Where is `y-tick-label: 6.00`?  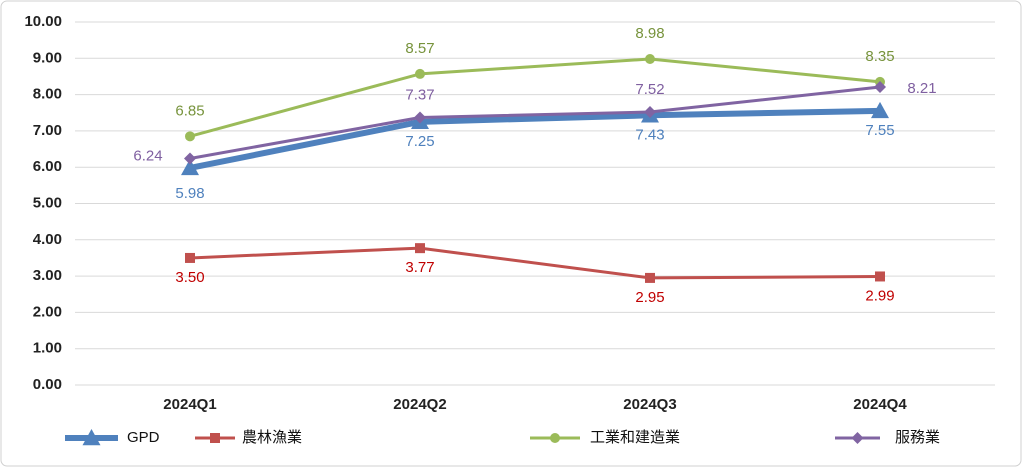 y-tick-label: 6.00 is located at coordinates (47, 166).